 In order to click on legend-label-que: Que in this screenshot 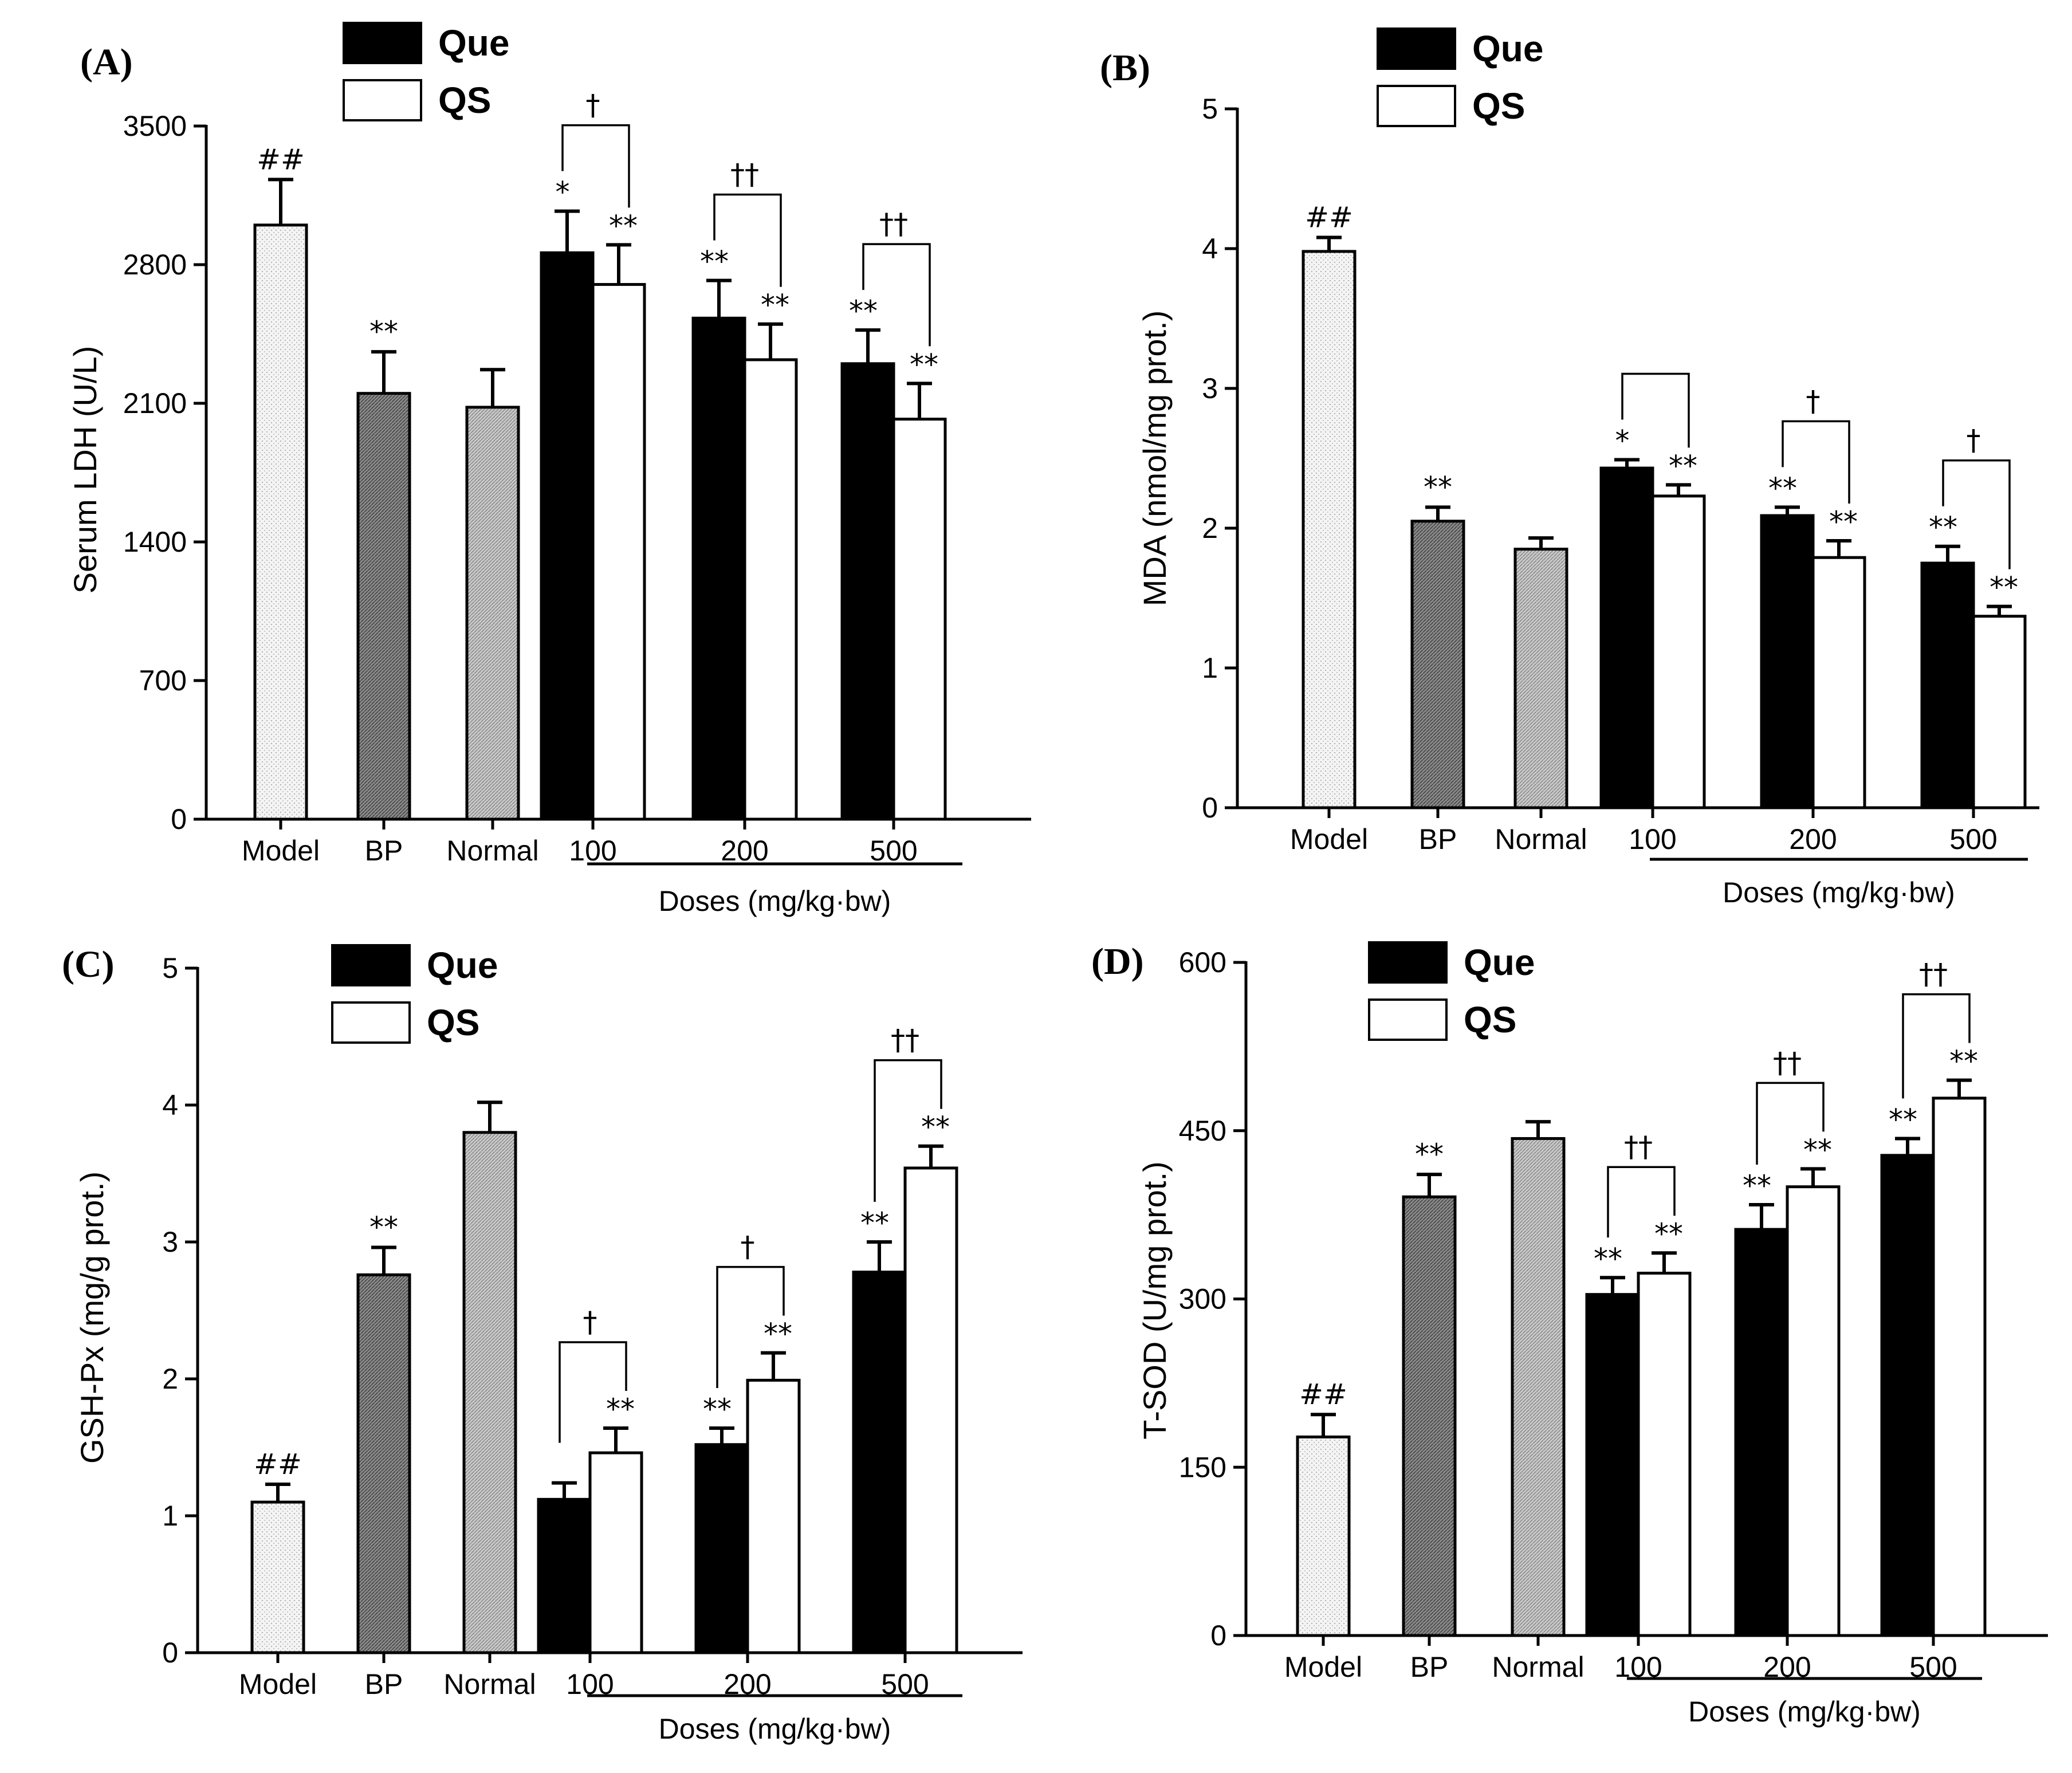, I will do `click(463, 965)`.